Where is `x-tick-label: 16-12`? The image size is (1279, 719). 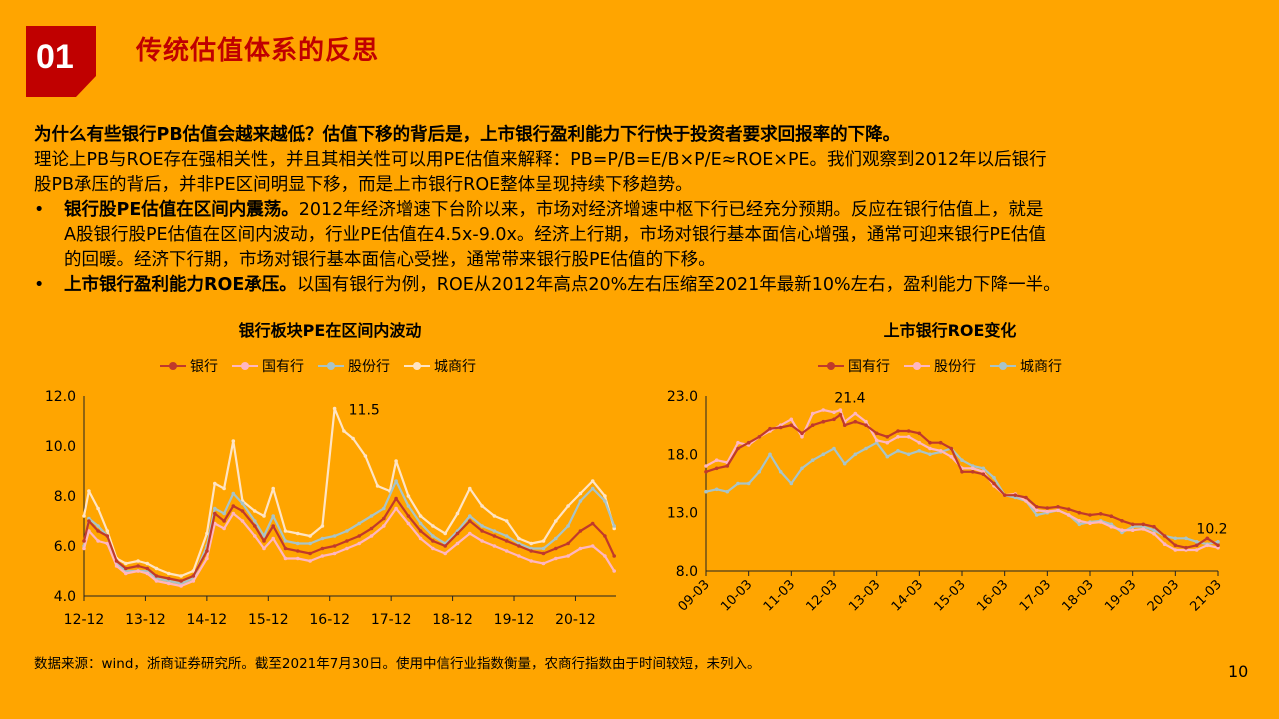 x-tick-label: 16-12 is located at coordinates (329, 620).